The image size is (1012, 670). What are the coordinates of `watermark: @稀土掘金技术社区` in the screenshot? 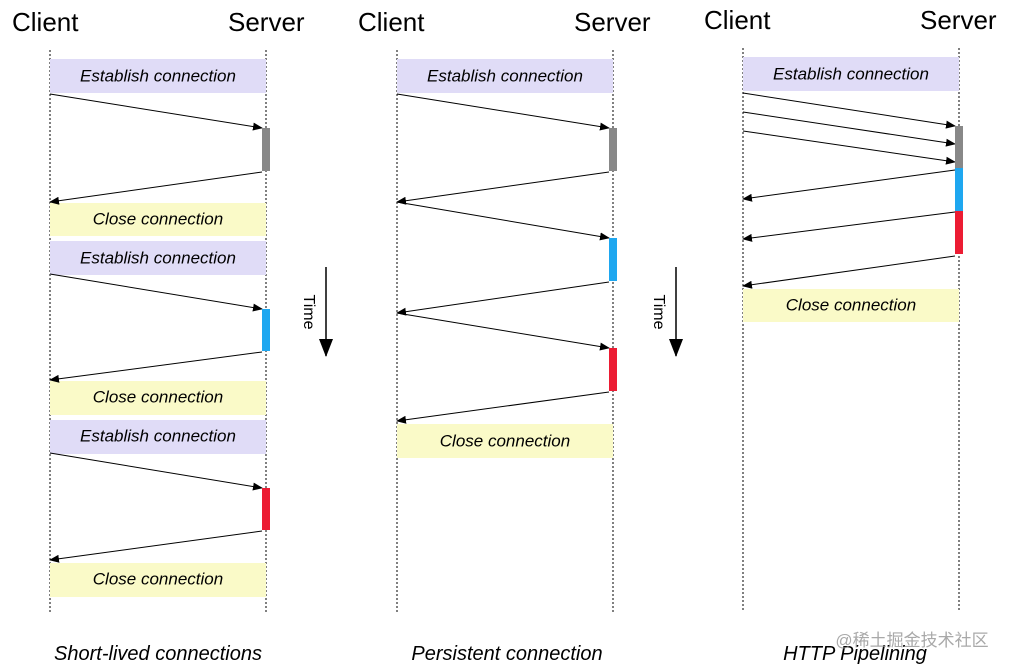 It's located at (911, 640).